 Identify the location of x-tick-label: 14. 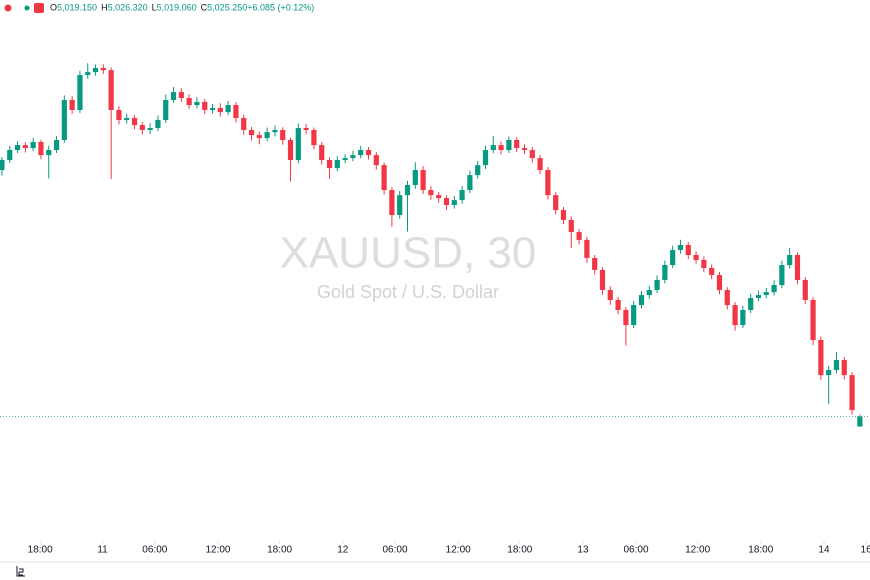
(824, 550).